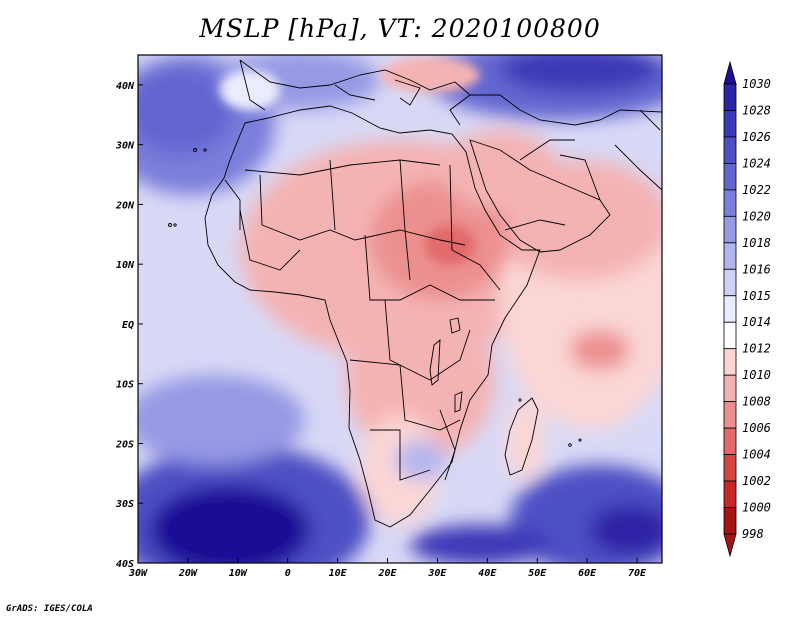  Describe the element at coordinates (756, 349) in the screenshot. I see `colorbar-label: 1012` at that location.